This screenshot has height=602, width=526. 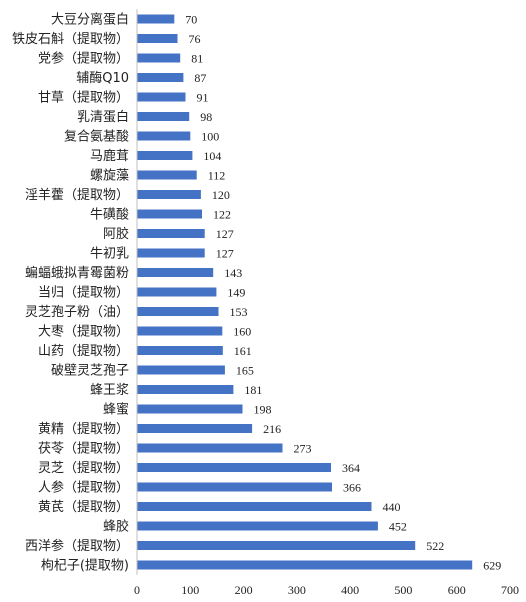 I want to click on category-label-7: 复合氨基酸, so click(x=96, y=137).